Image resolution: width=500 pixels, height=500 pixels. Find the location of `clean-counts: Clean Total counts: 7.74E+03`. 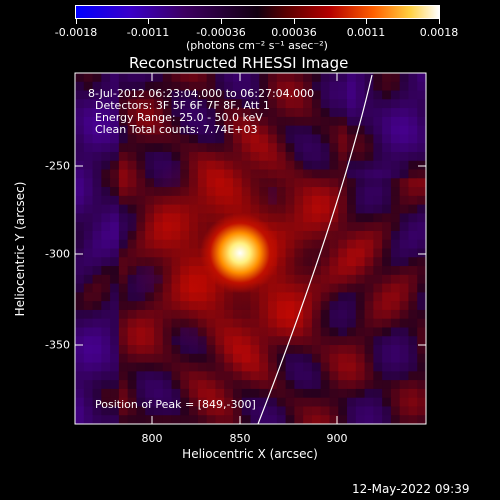

clean-counts: Clean Total counts: 7.74E+03 is located at coordinates (176, 129).